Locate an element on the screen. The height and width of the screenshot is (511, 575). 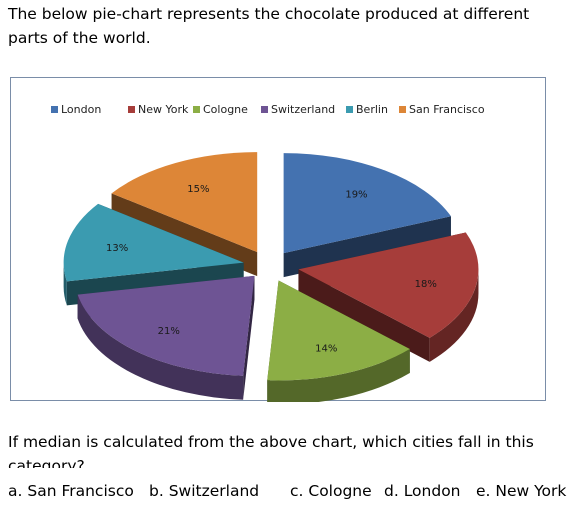
legend-swatch-new-york is located at coordinates (131, 109).